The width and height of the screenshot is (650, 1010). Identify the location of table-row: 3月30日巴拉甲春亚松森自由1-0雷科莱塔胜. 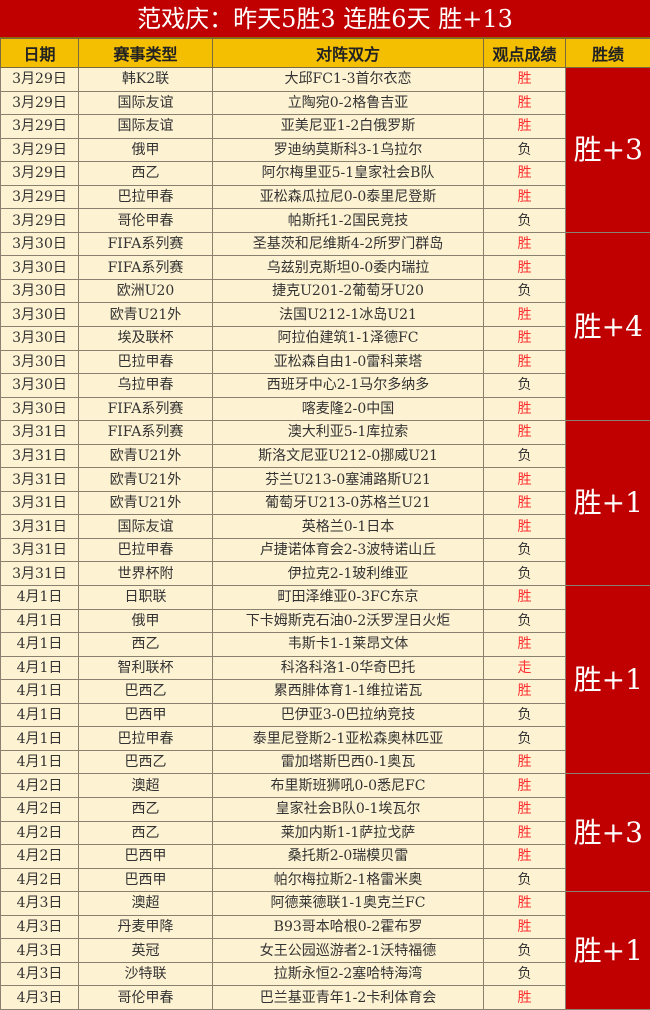
(325, 362).